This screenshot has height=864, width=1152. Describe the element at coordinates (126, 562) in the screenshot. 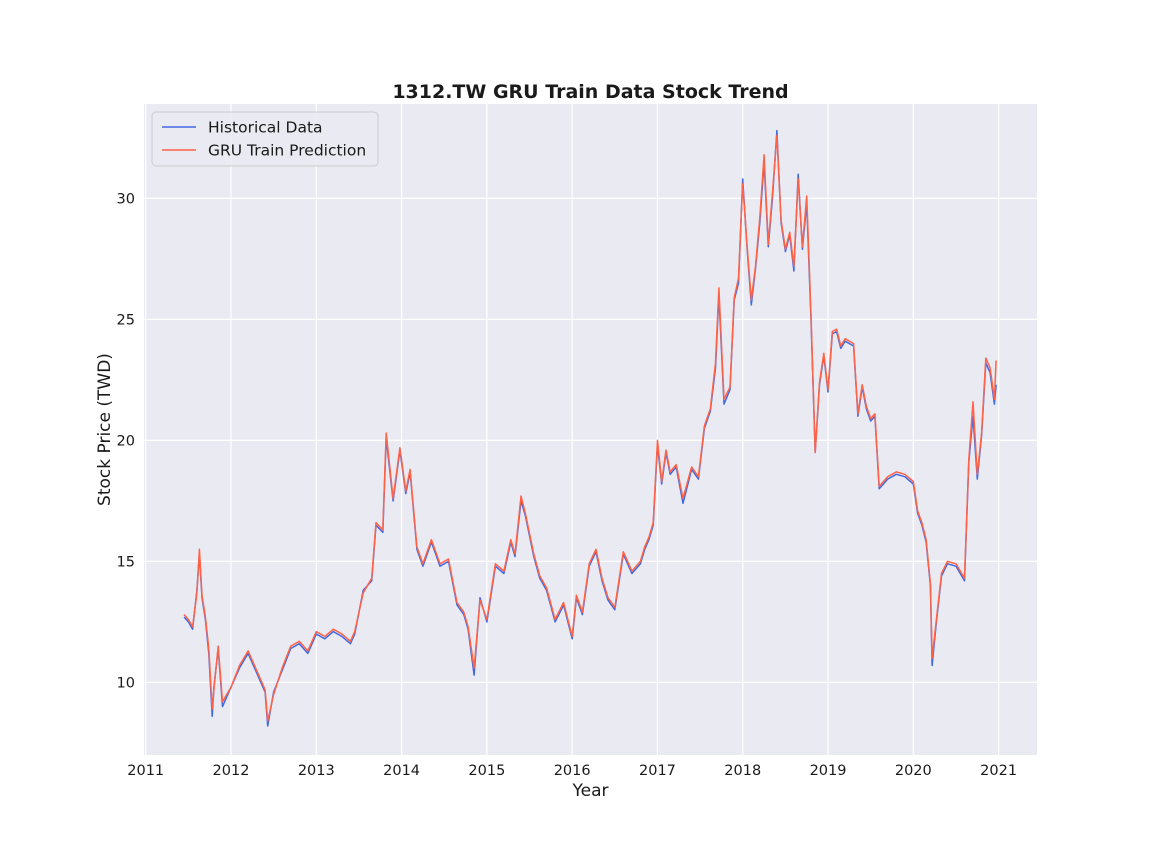

I see `y-tick-label: 15` at that location.